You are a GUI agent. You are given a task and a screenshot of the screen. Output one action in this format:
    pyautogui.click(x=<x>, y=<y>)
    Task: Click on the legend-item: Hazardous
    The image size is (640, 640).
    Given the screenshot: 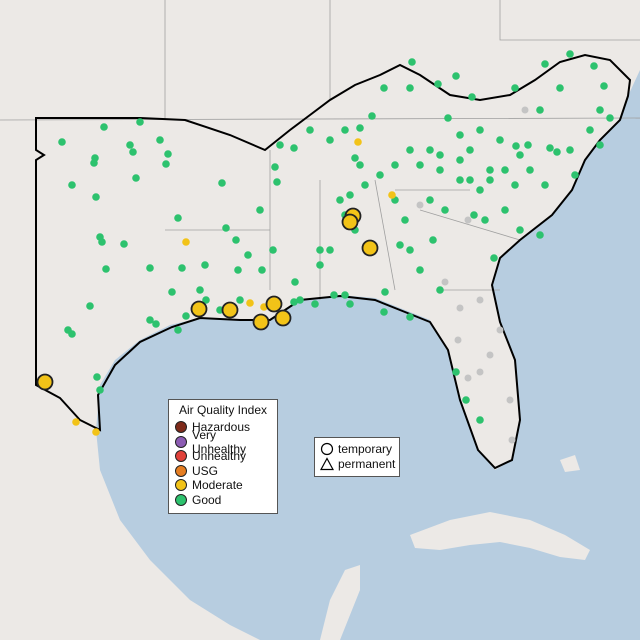 What is the action you would take?
    pyautogui.click(x=223, y=427)
    